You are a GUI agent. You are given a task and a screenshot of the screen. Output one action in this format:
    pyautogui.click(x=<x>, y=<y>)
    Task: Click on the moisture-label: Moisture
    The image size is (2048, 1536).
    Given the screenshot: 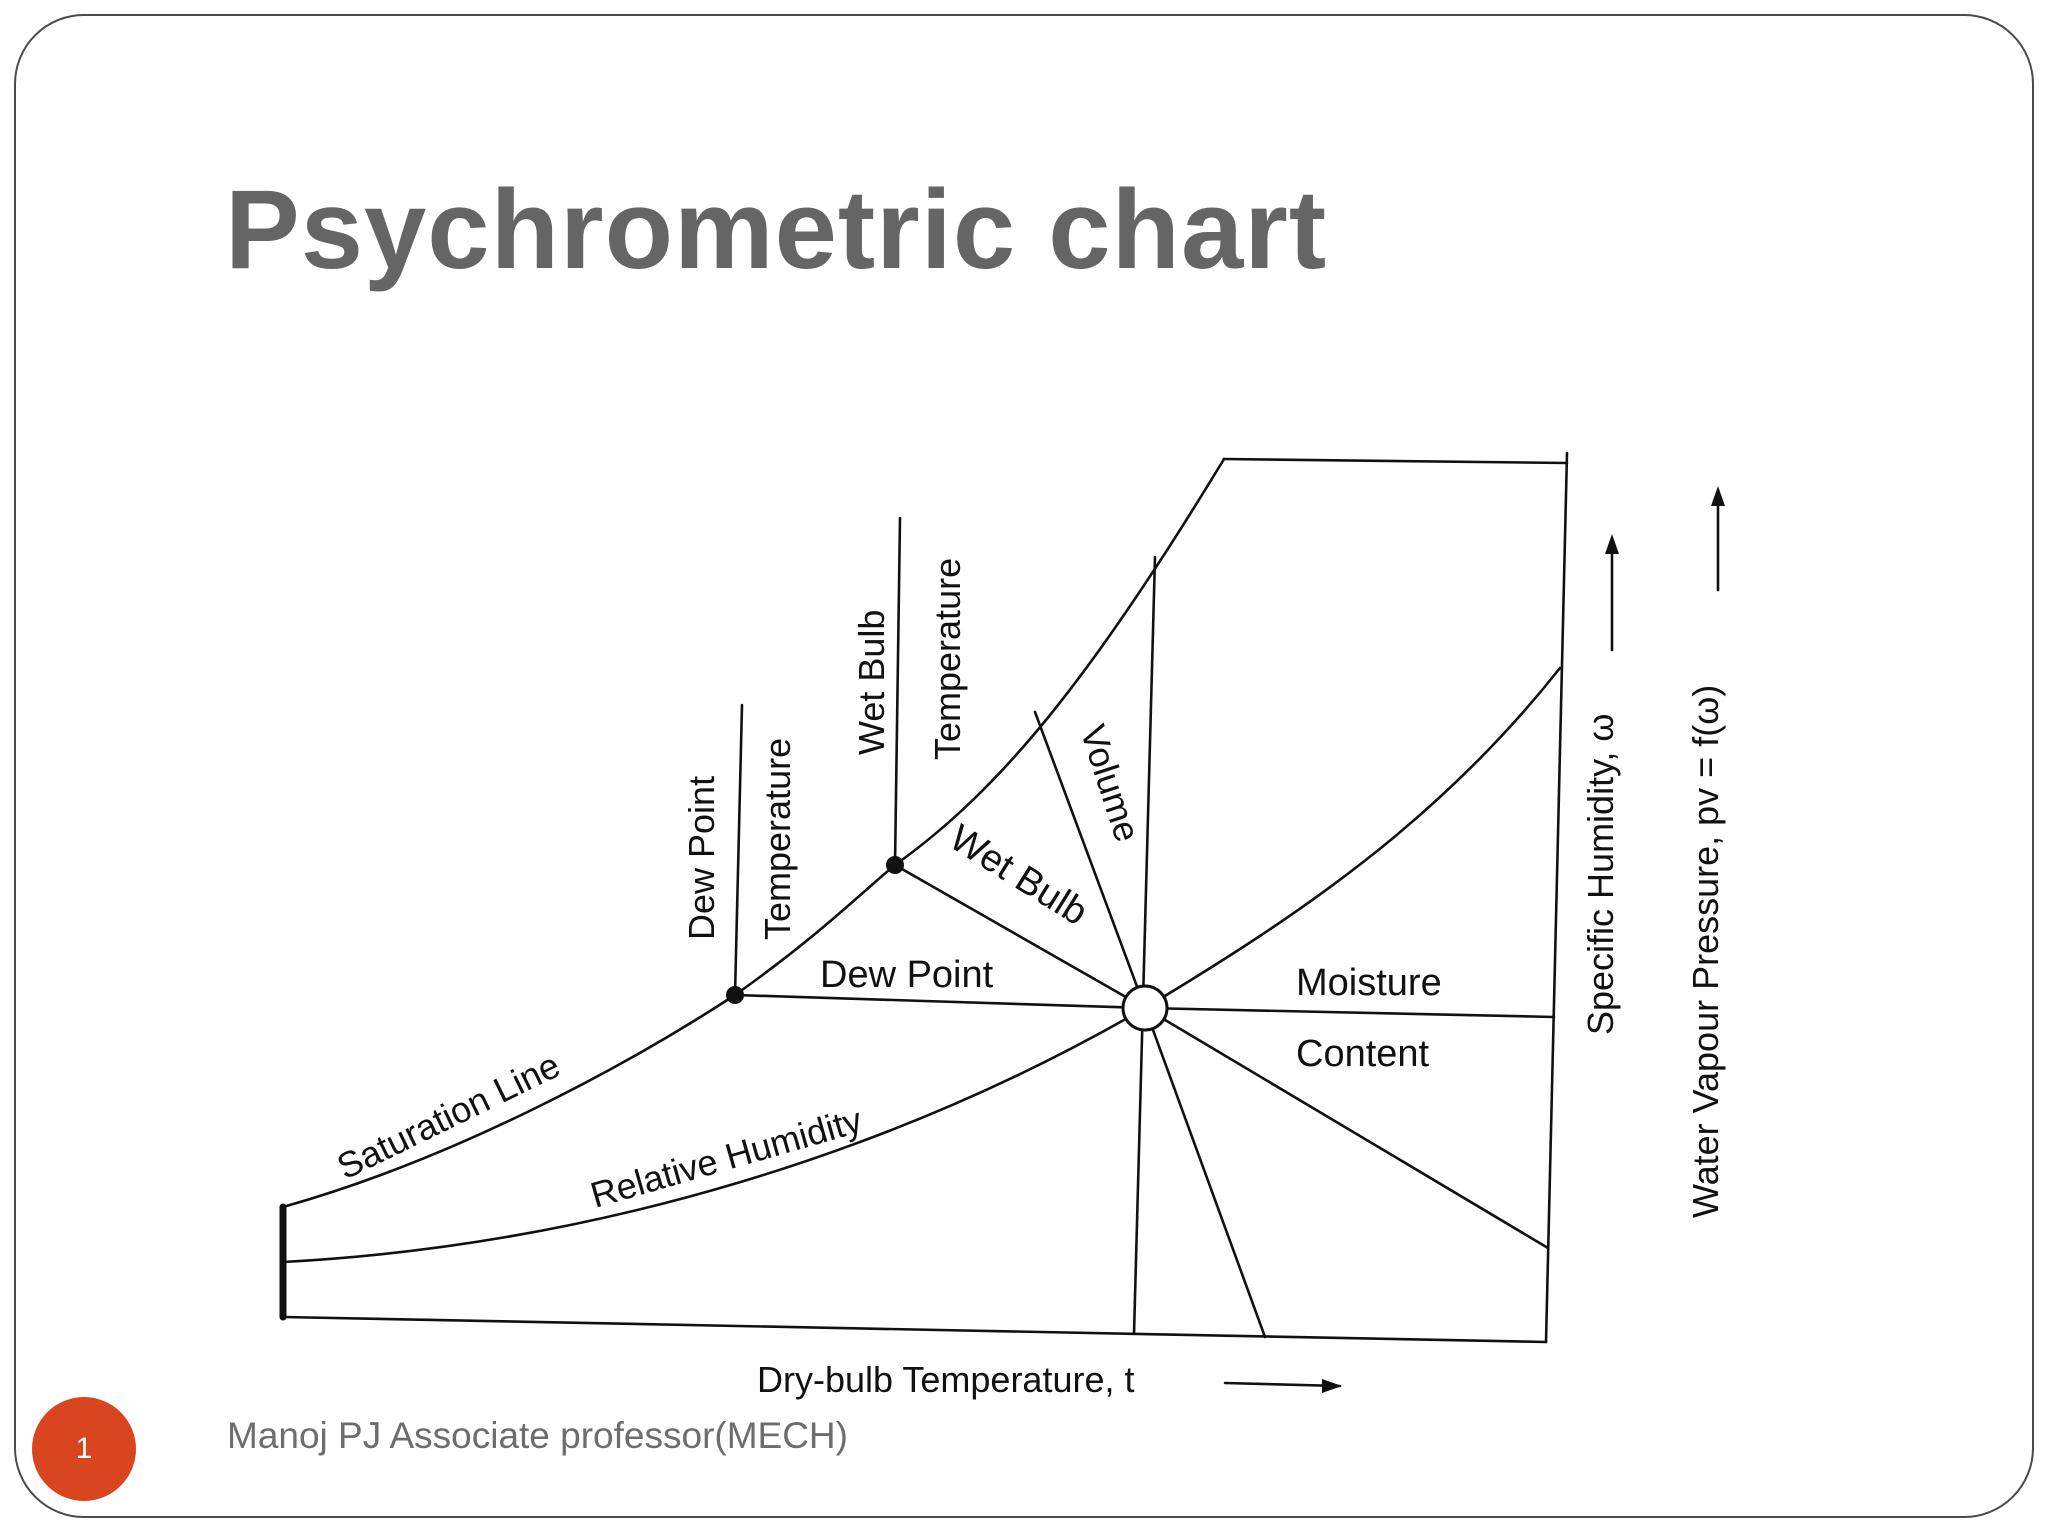 What is the action you would take?
    pyautogui.click(x=1369, y=983)
    